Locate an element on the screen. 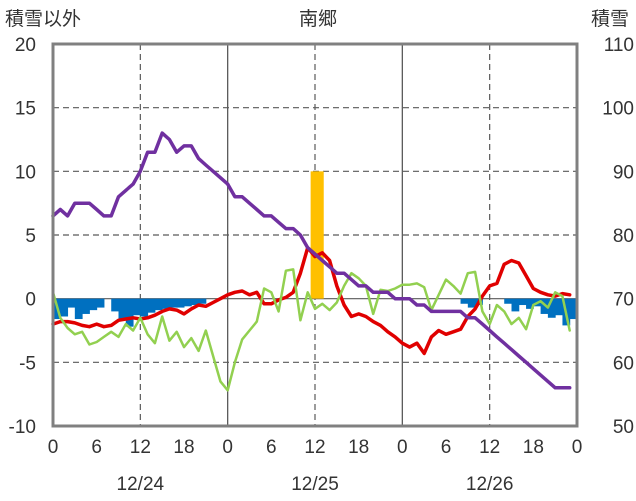 This screenshot has height=501, width=636. left-tick-label: -5 is located at coordinates (27, 363).